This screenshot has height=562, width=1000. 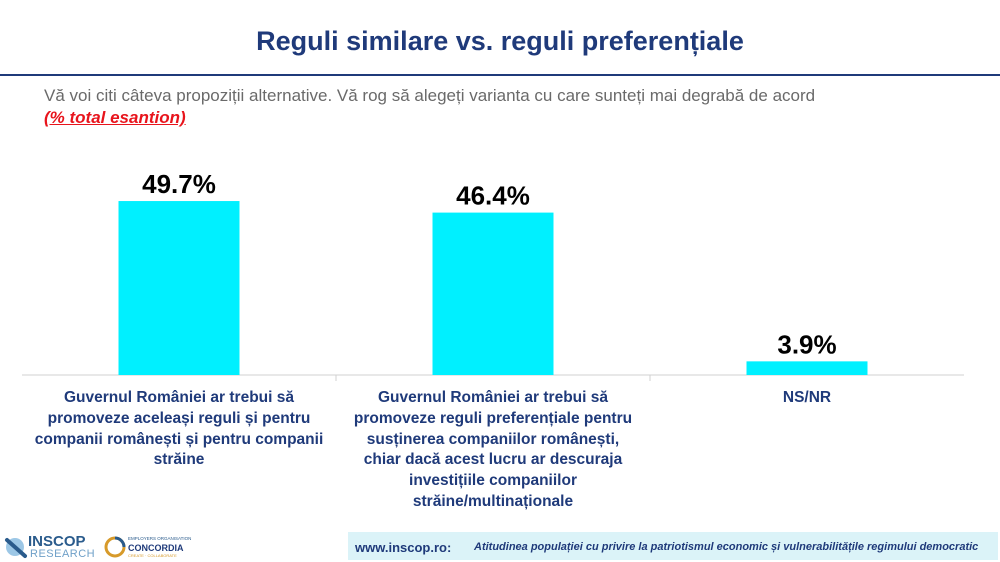 What do you see at coordinates (156, 548) in the screenshot?
I see `concordia-wordmark: CONCORDIA` at bounding box center [156, 548].